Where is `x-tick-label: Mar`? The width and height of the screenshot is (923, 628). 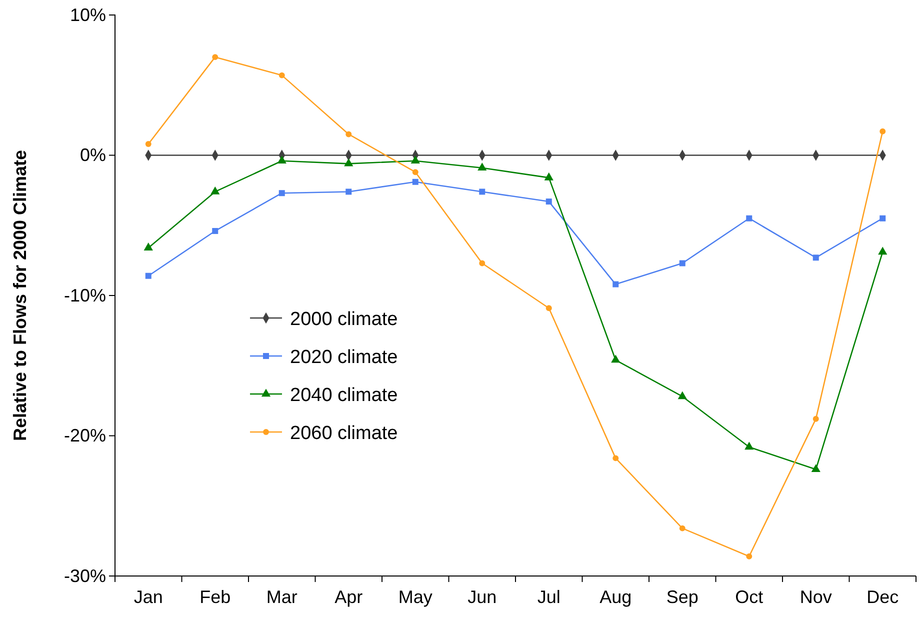
x-tick-label: Mar is located at coordinates (282, 596).